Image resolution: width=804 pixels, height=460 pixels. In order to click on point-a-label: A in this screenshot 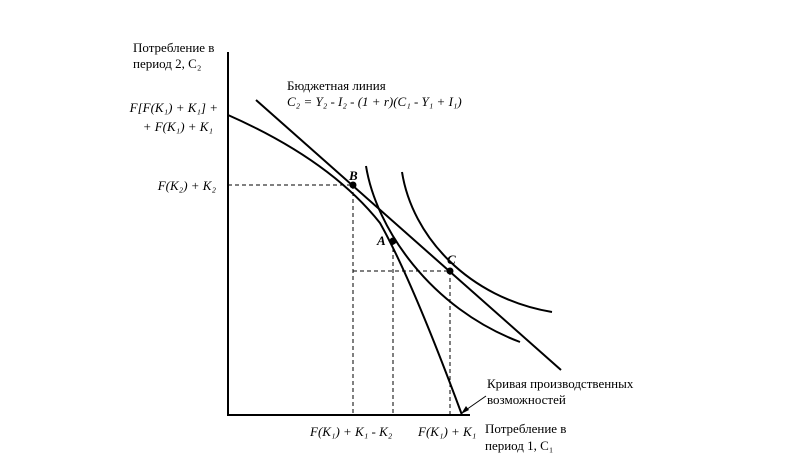, I will do `click(381, 240)`.